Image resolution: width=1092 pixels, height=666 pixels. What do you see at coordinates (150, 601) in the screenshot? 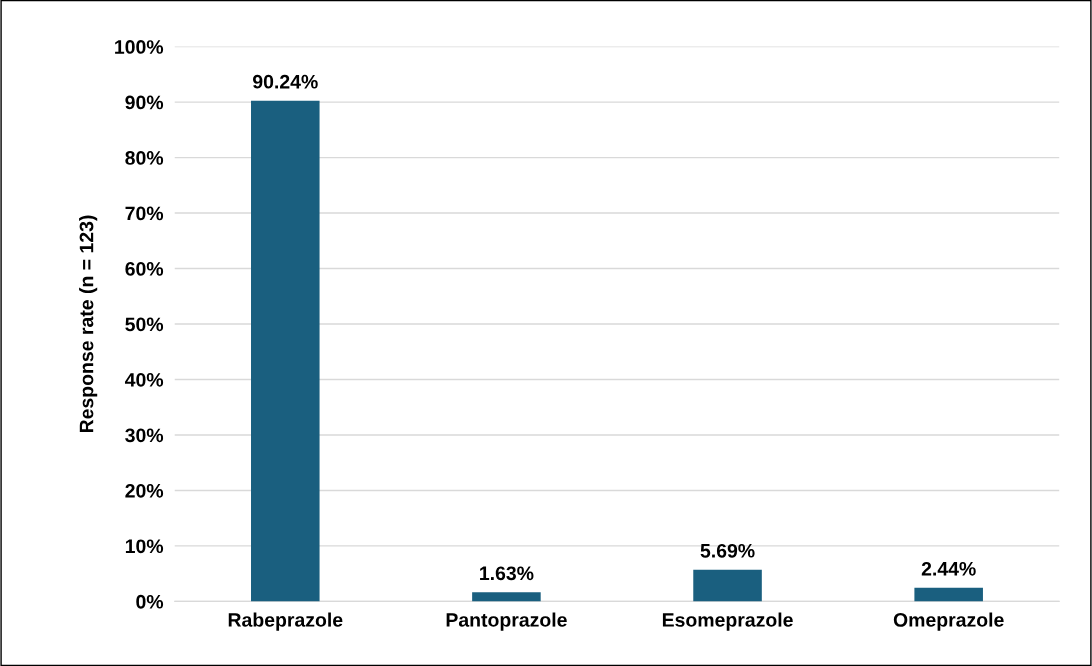
I see `y-tick-label: 0%` at bounding box center [150, 601].